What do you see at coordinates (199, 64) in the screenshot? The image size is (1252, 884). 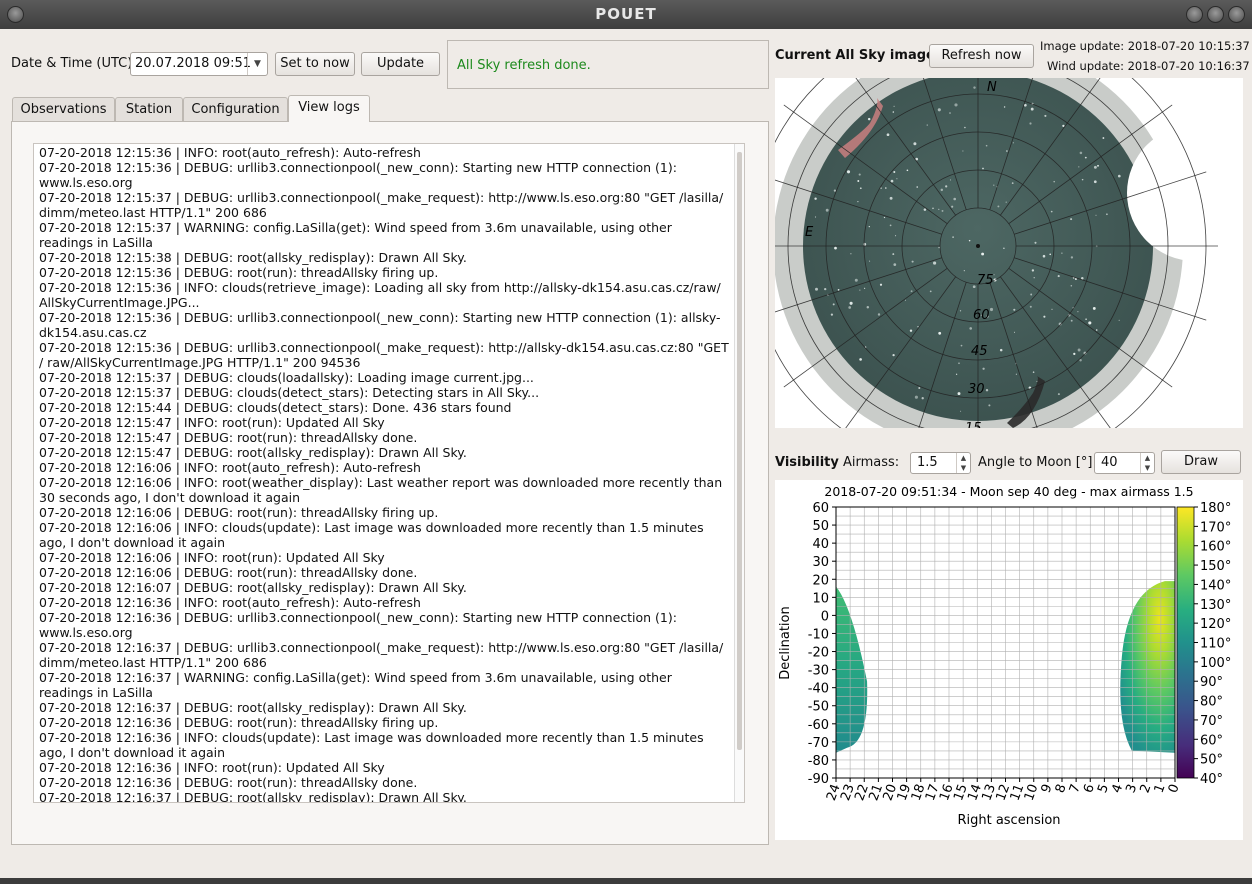 I see `datetime-combo: 20.07.2018 09:51 ▼` at bounding box center [199, 64].